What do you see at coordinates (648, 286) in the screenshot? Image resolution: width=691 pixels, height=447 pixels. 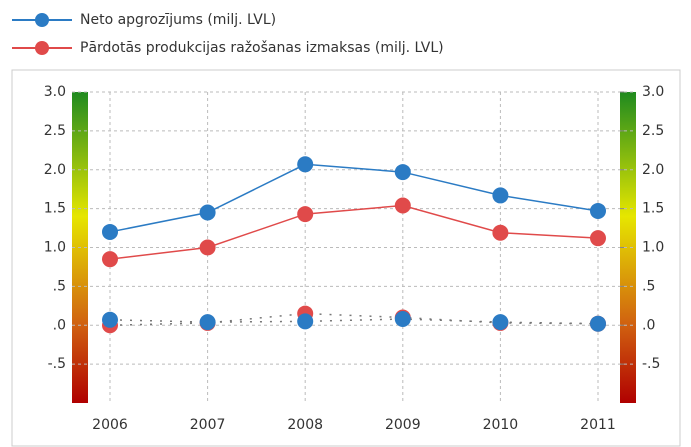 I see `y2-tick-label: .5` at bounding box center [648, 286].